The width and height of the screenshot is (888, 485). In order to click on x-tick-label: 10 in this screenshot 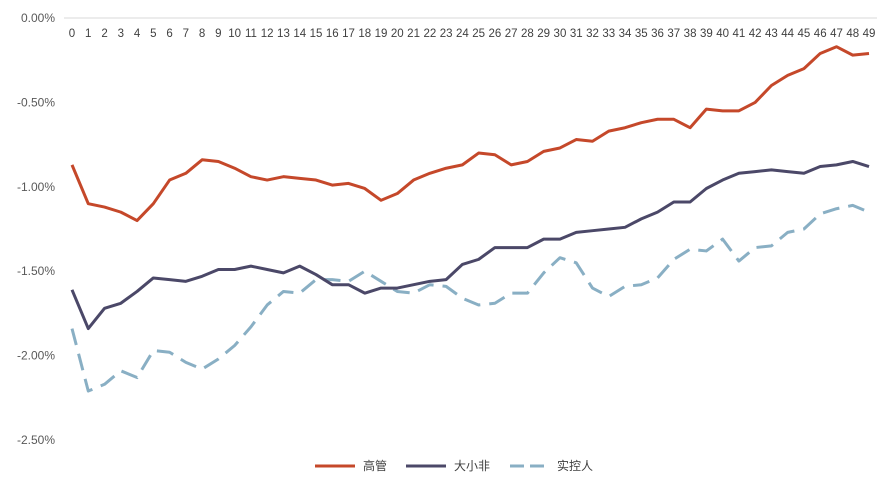, I will do `click(234, 34)`.